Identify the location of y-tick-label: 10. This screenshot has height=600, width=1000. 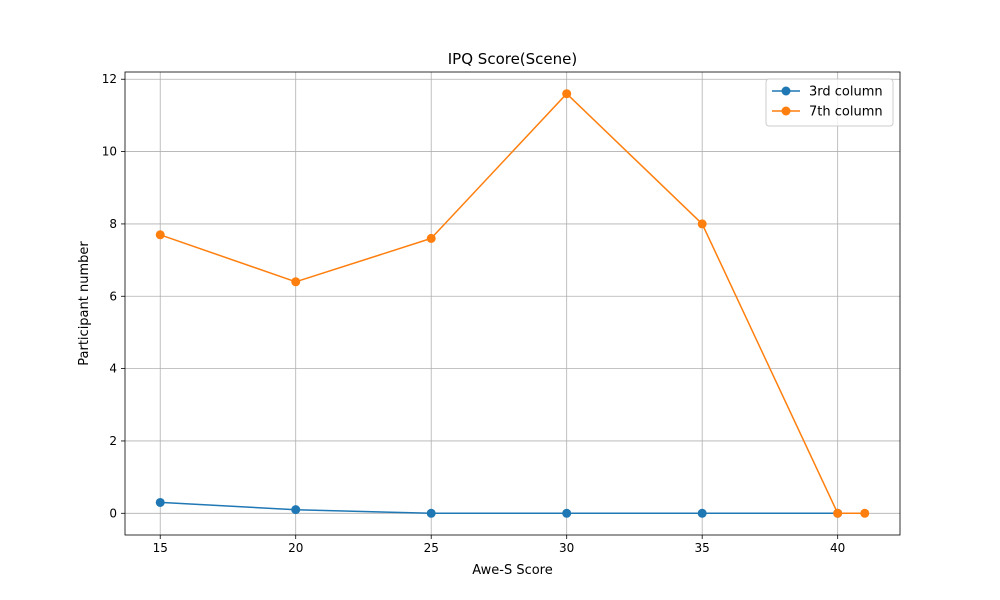
(109, 152).